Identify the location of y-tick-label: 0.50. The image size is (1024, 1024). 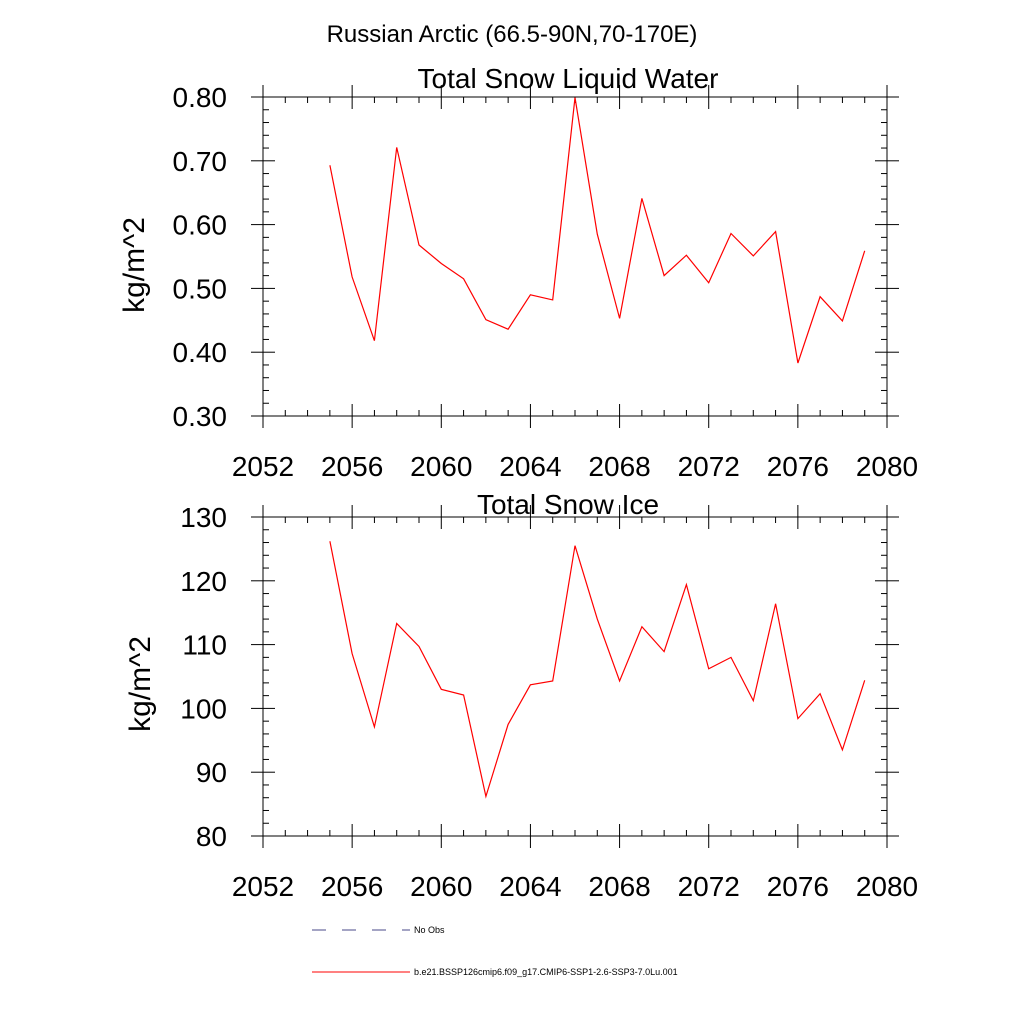
(200, 288).